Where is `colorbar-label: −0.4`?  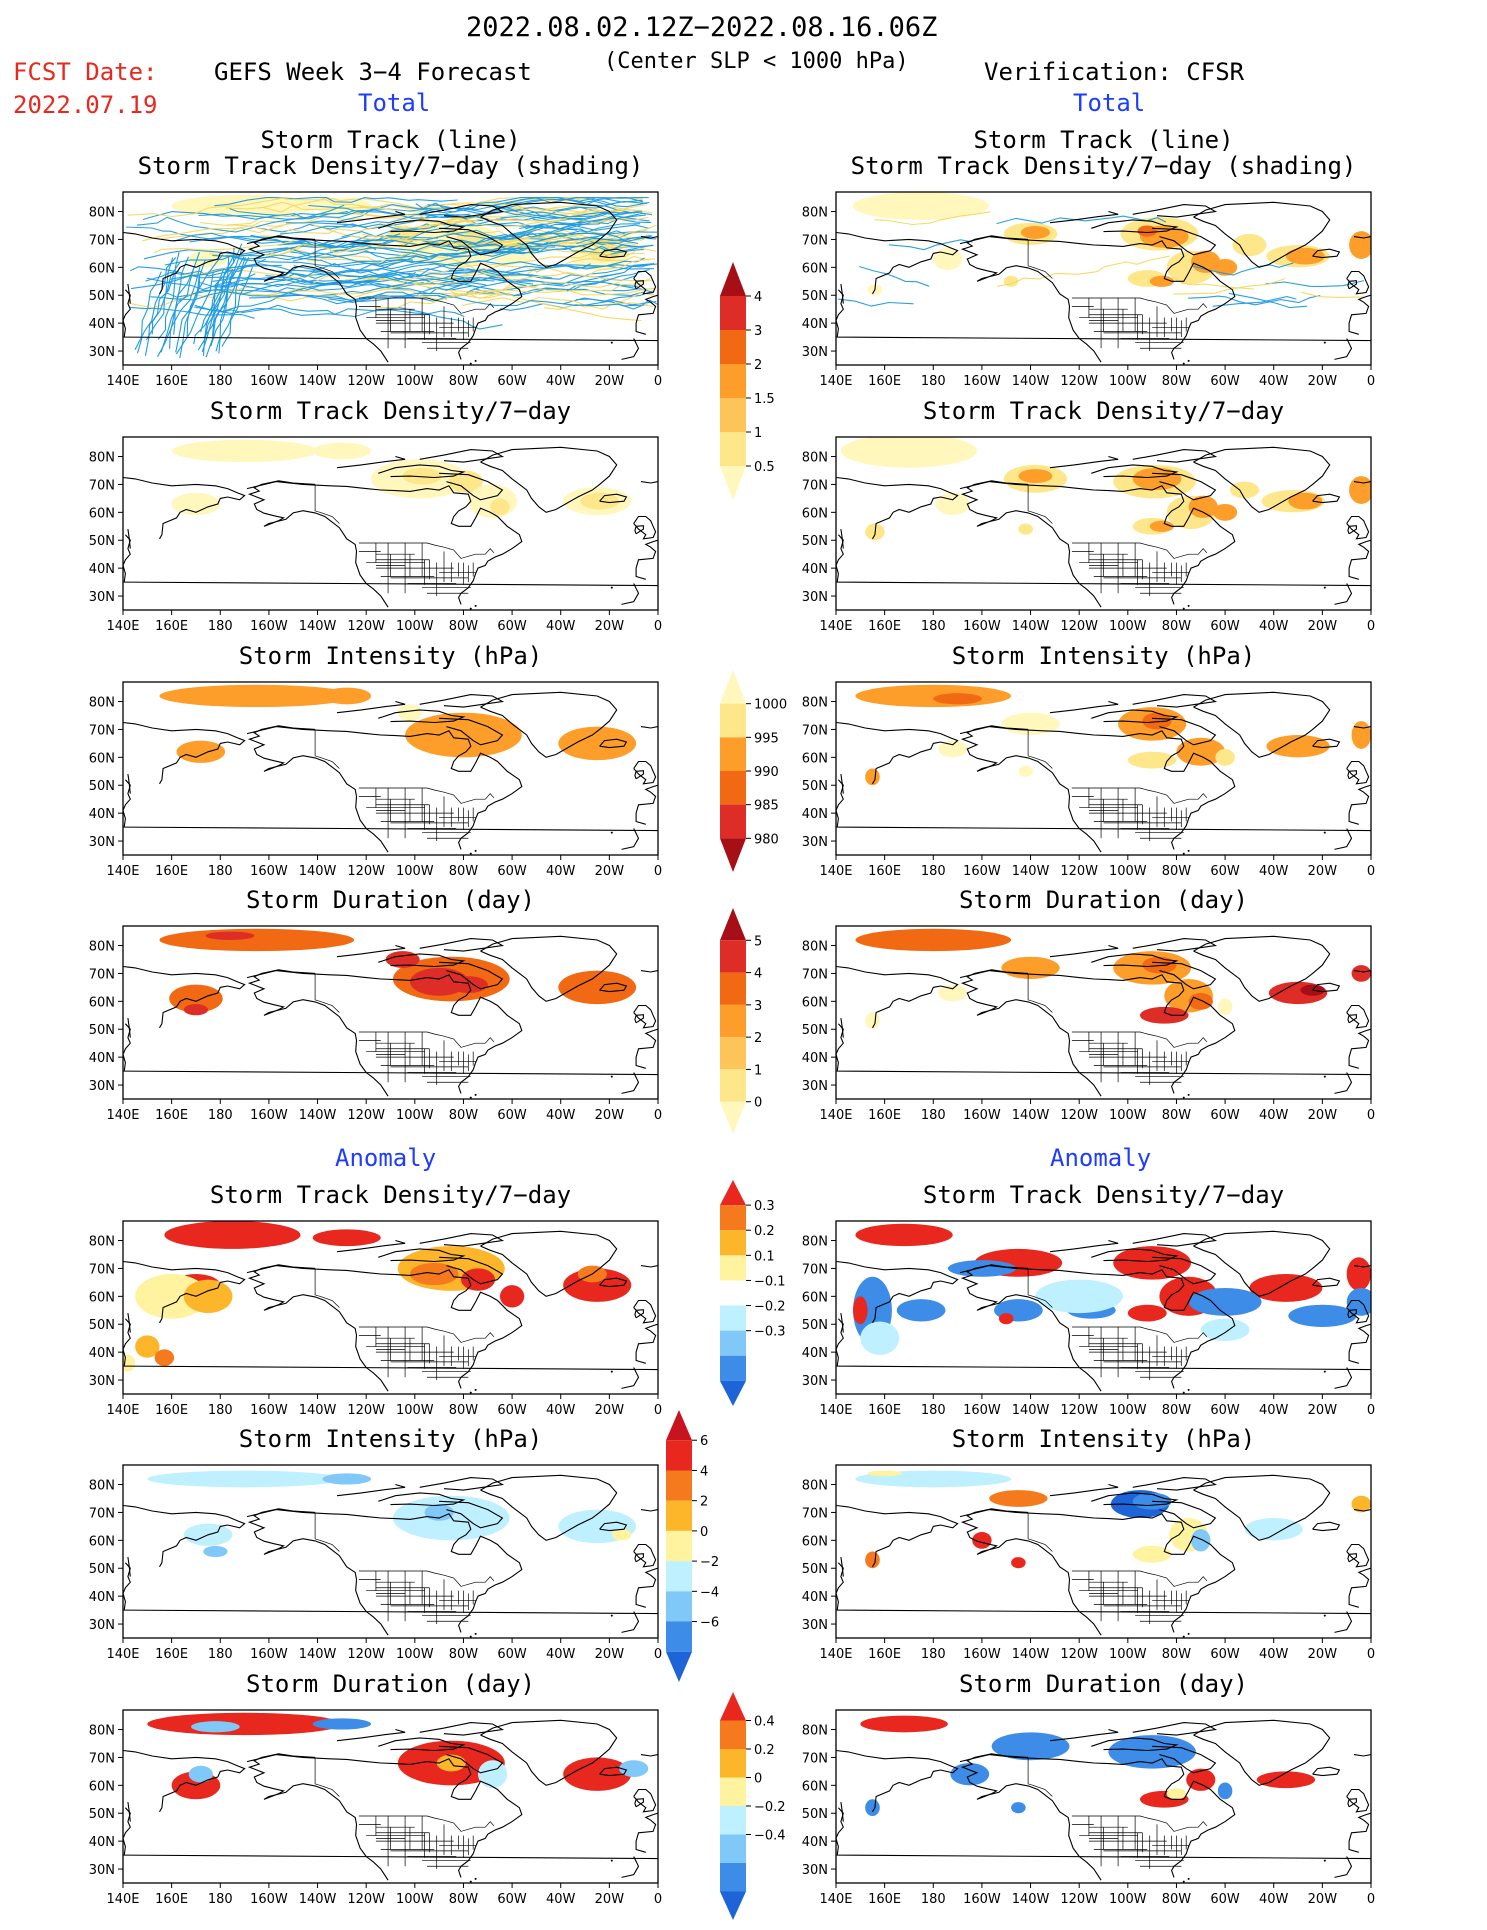 colorbar-label: −0.4 is located at coordinates (770, 1836).